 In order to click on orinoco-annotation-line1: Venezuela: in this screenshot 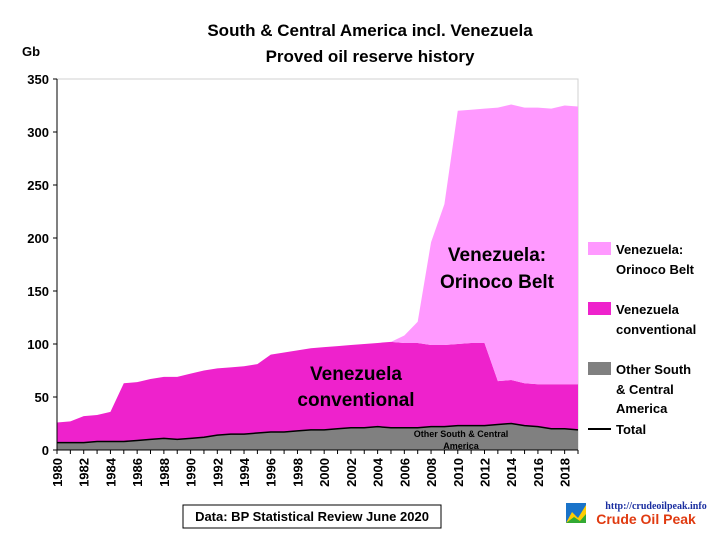, I will do `click(497, 255)`.